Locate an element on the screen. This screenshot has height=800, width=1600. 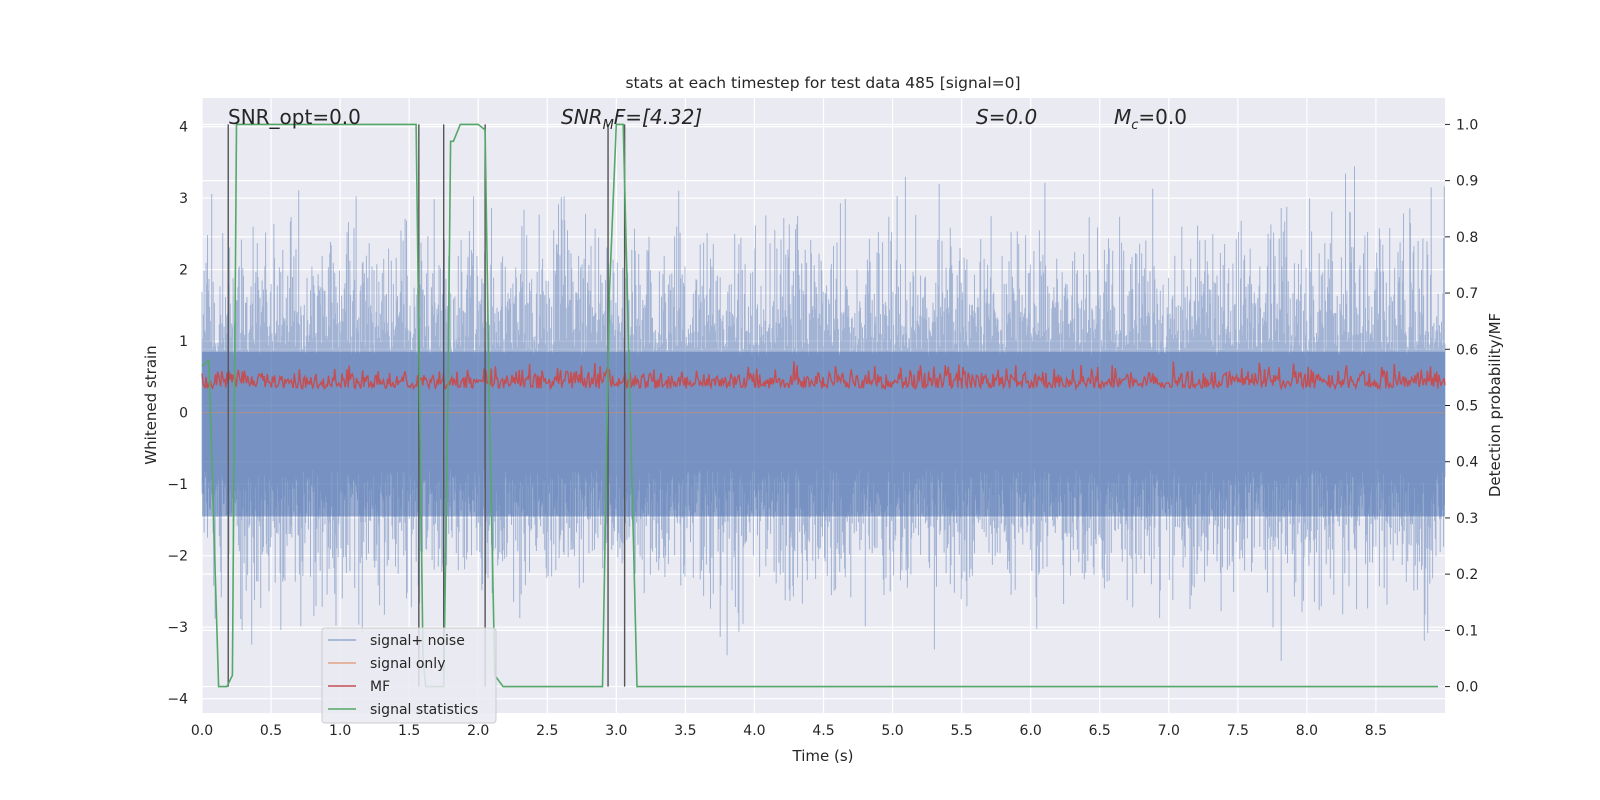
y-right-tick-label: 0.8 is located at coordinates (1467, 238).